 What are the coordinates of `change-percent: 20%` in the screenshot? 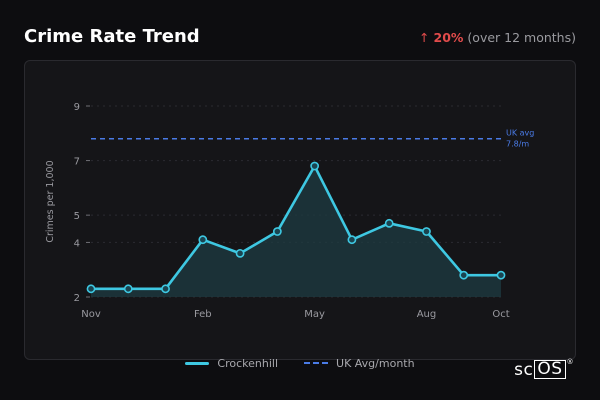 It's located at (448, 37).